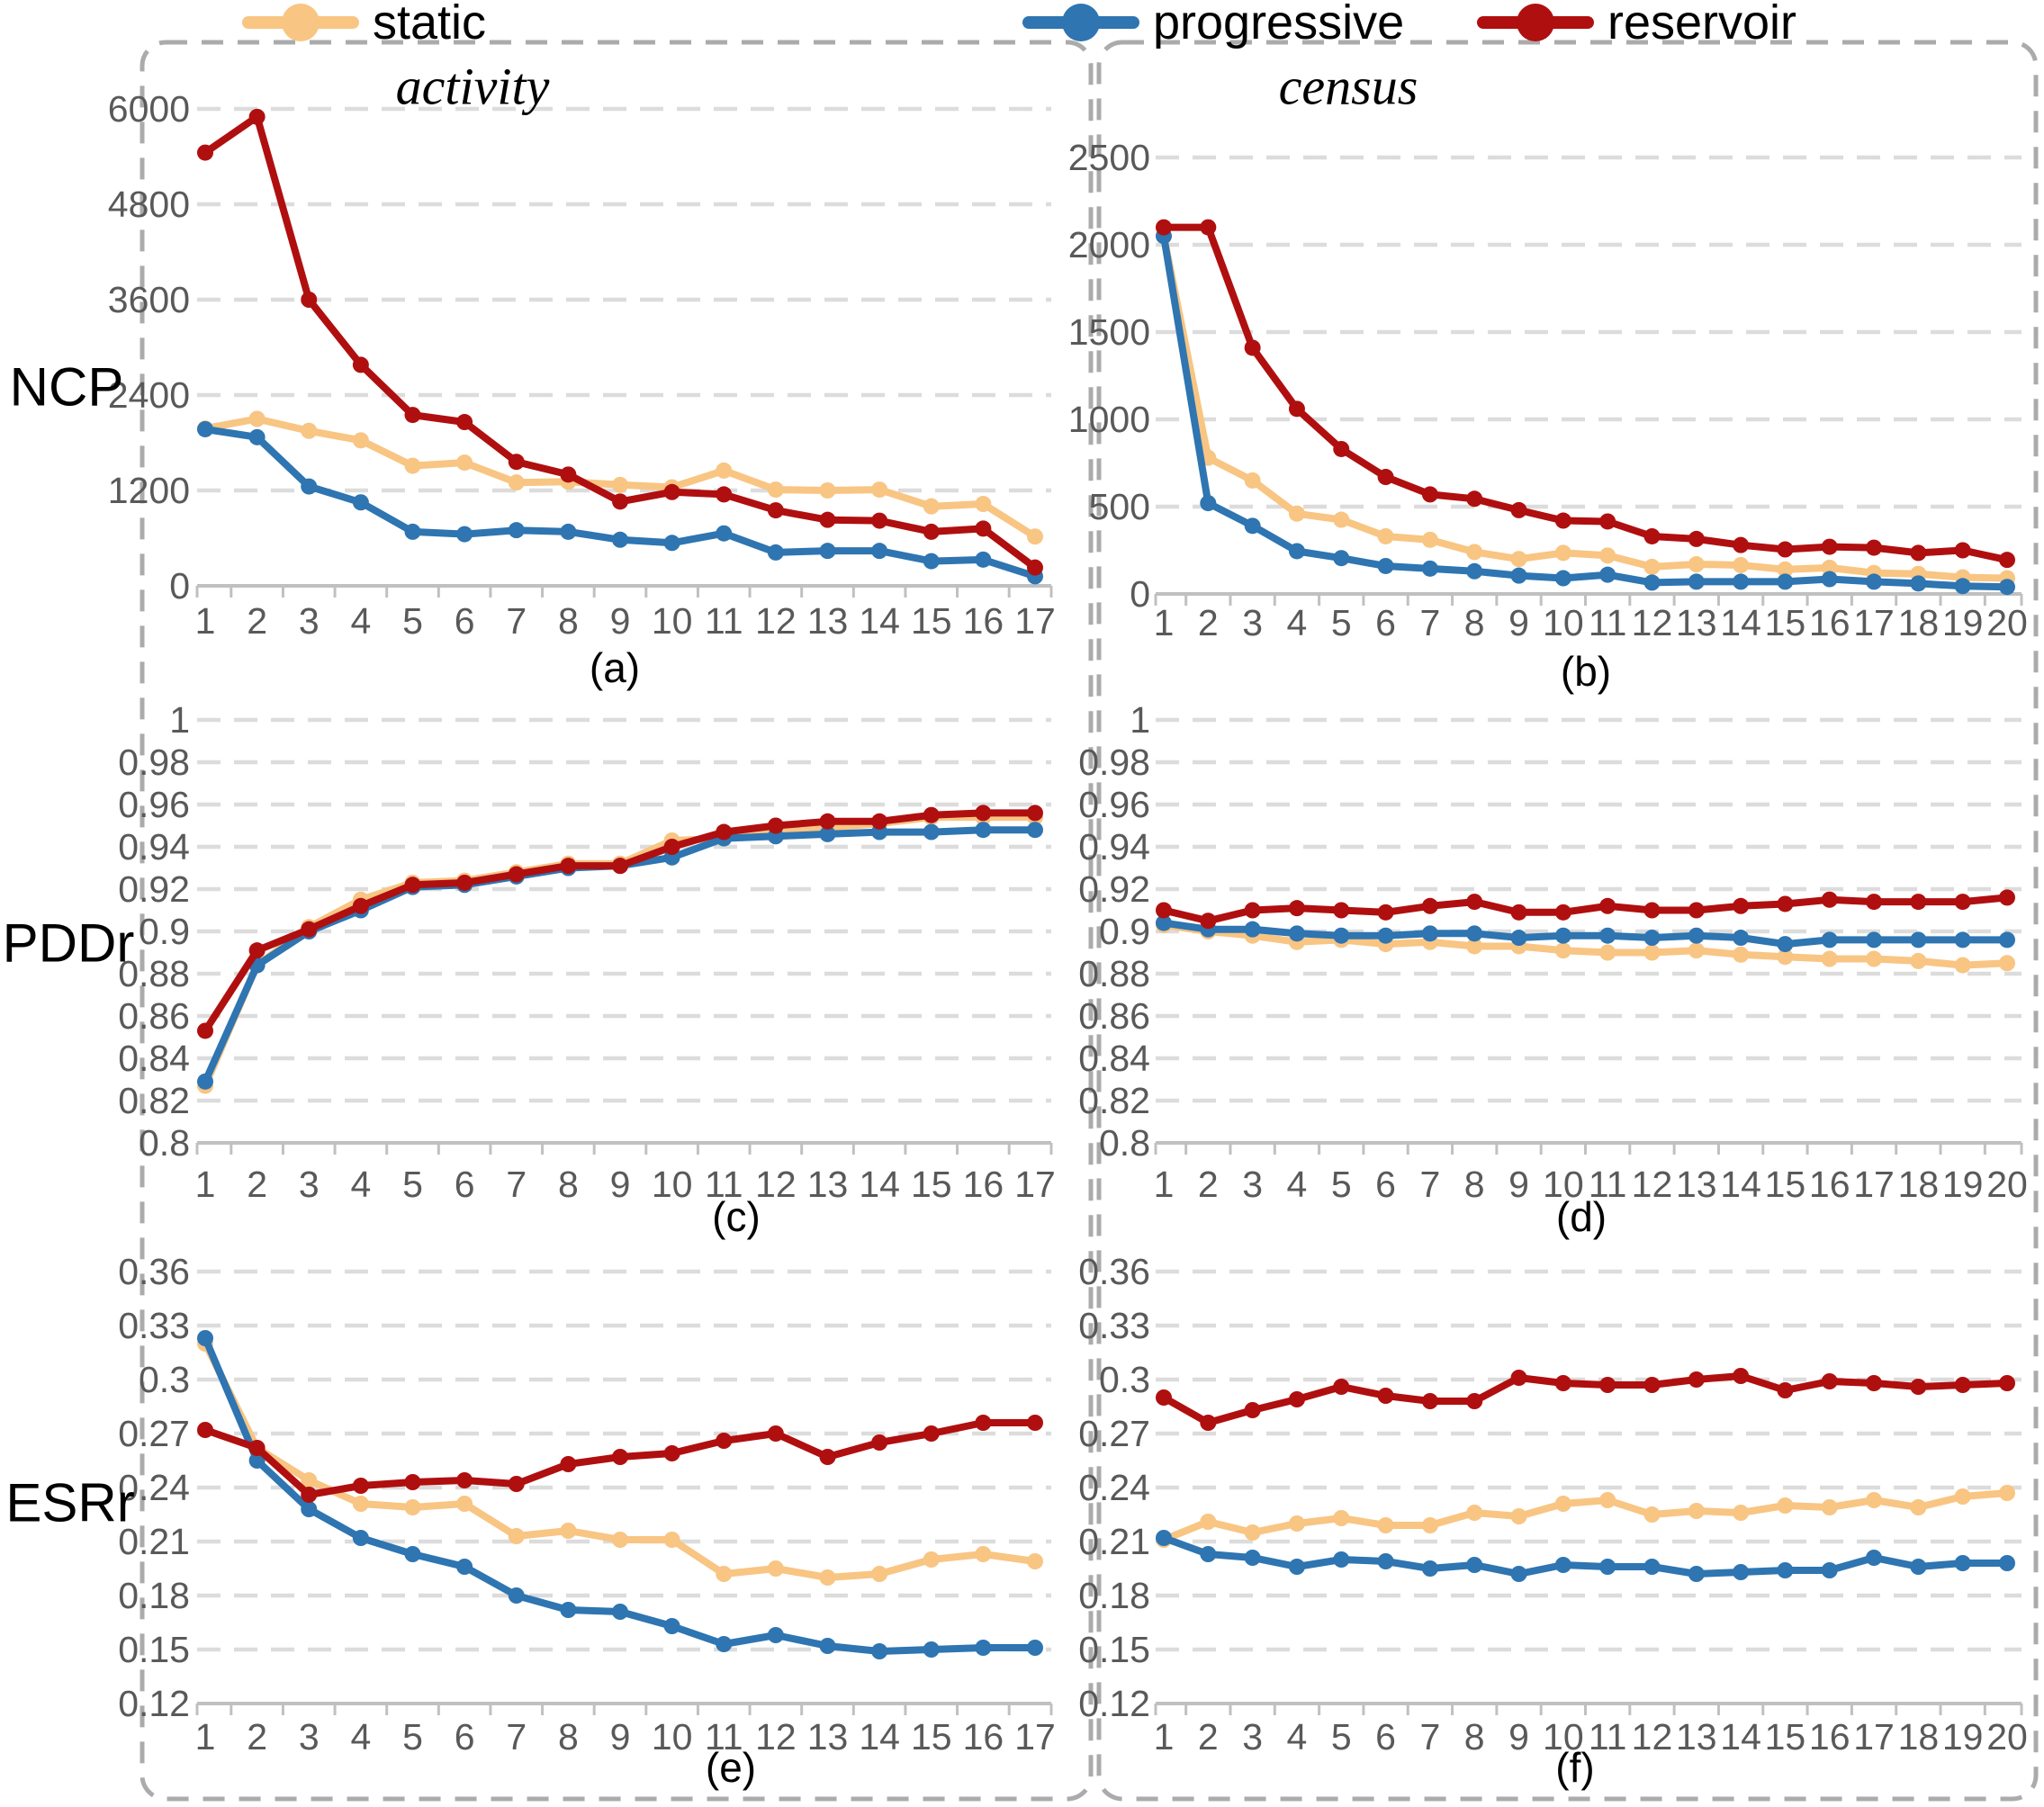  What do you see at coordinates (1114, 889) in the screenshot?
I see `y-tick-label: 0.92` at bounding box center [1114, 889].